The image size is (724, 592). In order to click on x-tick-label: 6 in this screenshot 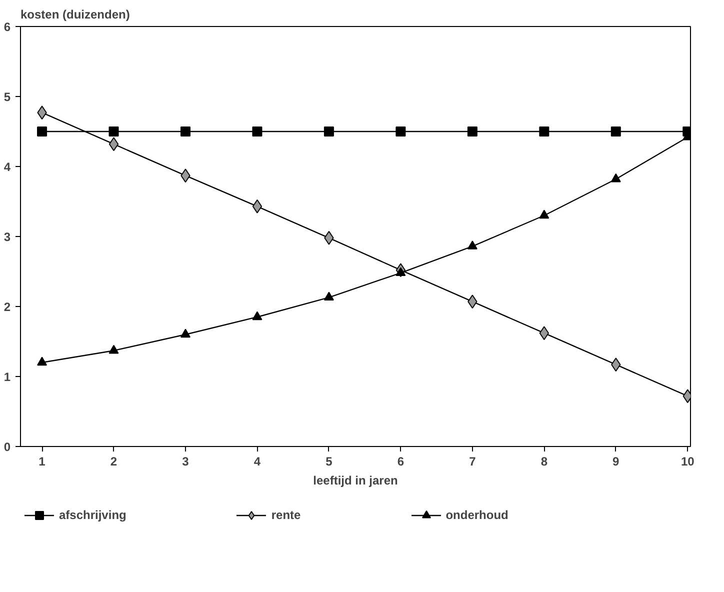, I will do `click(400, 461)`.